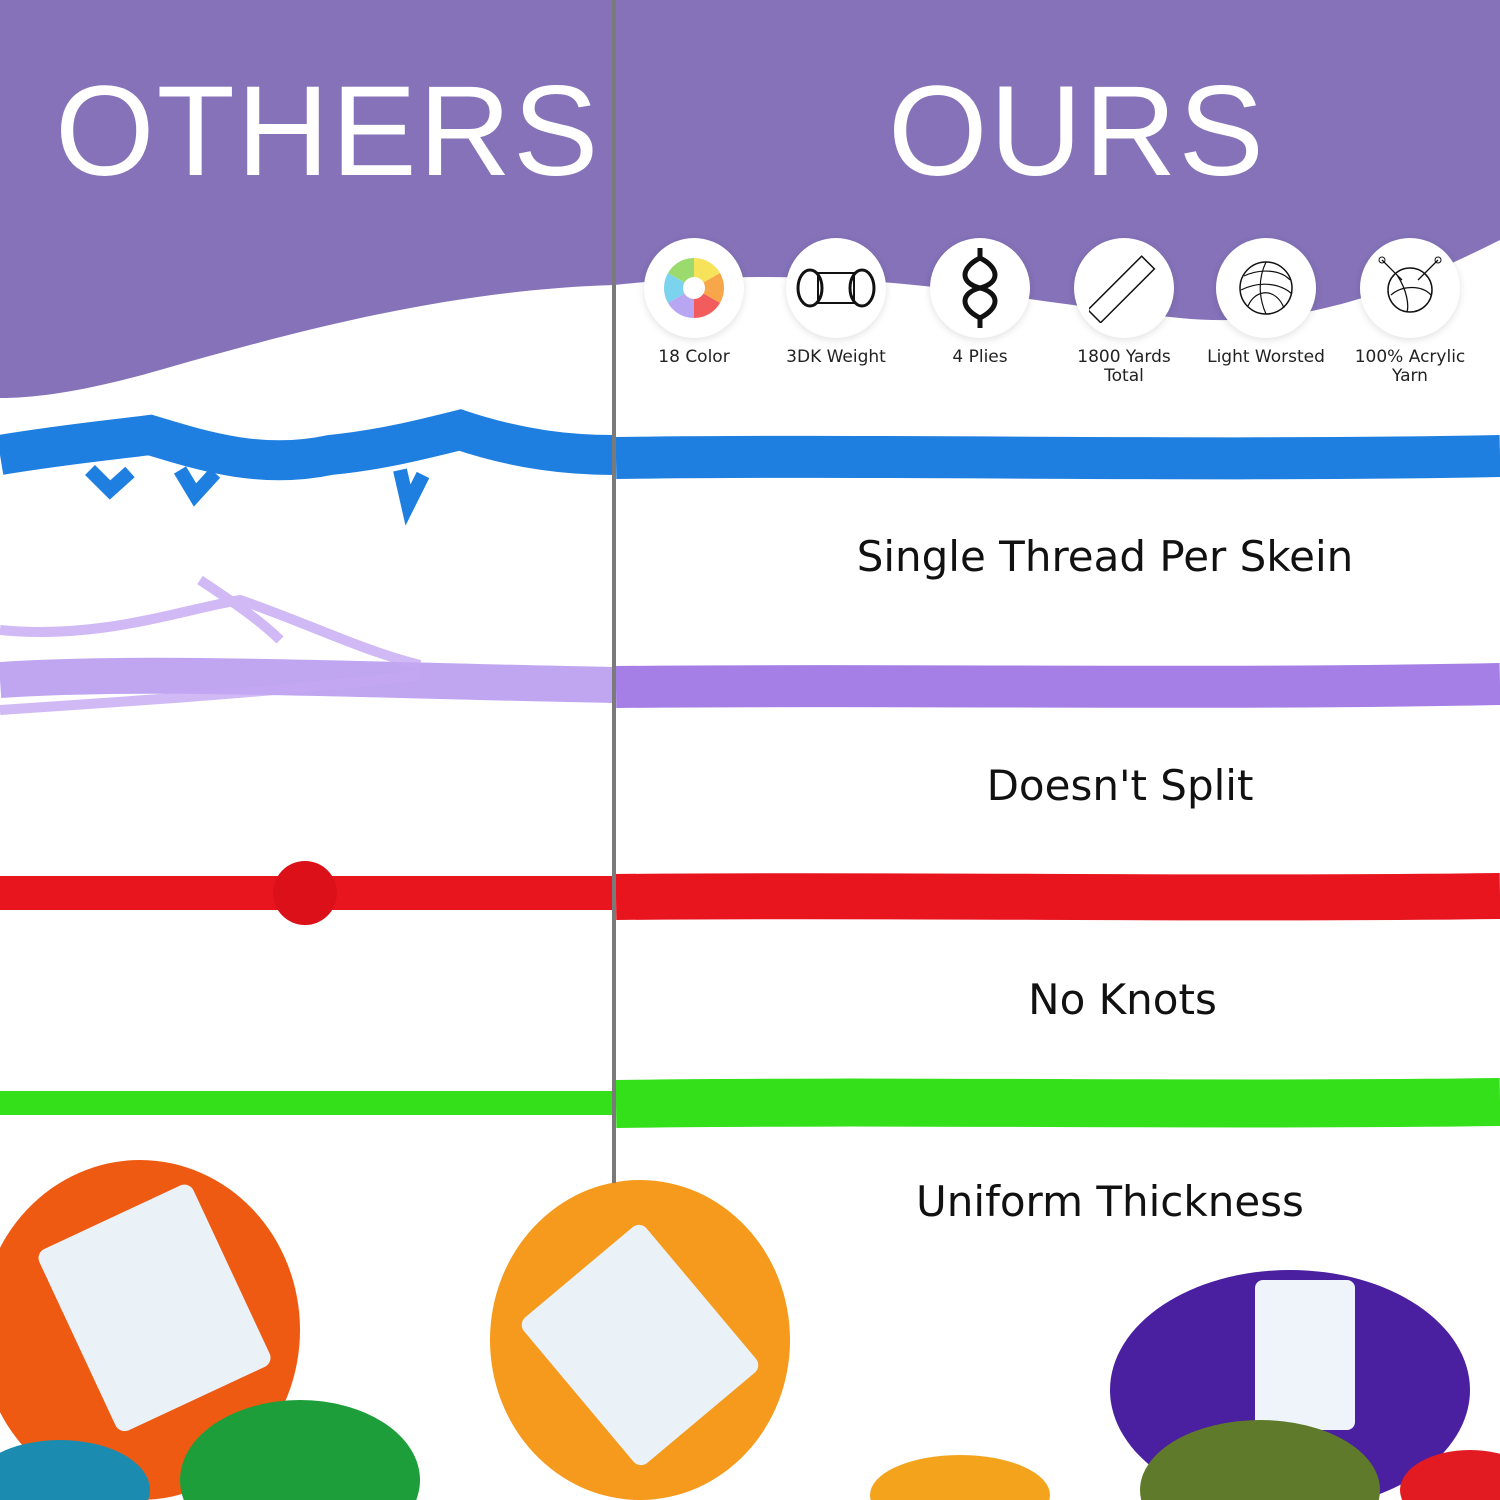 The image size is (1500, 1500). Describe the element at coordinates (1057, 685) in the screenshot. I see `ours-purple-strand` at that location.